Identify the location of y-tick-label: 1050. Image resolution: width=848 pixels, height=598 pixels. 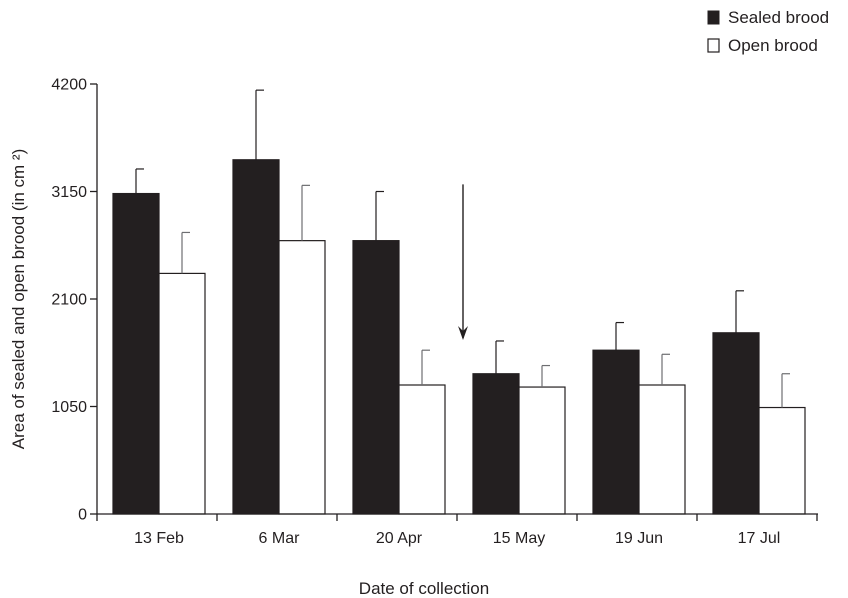
(69, 407).